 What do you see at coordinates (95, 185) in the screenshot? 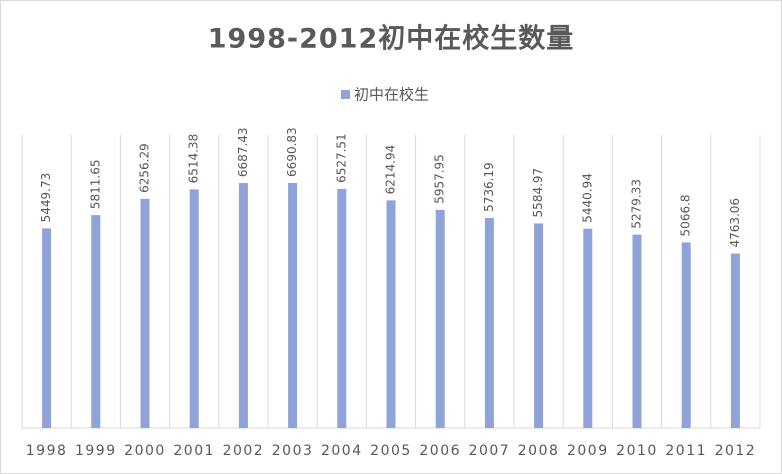
I see `data-label: 5811.65` at bounding box center [95, 185].